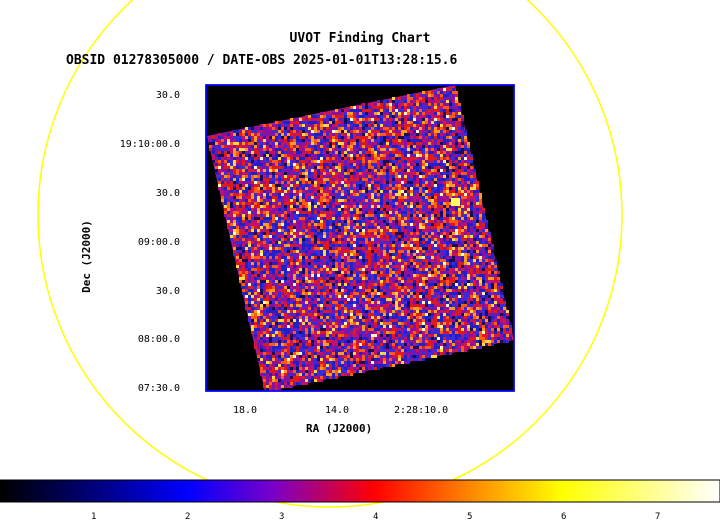  Describe the element at coordinates (339, 428) in the screenshot. I see `x-axis-label: RA (J2000)` at that location.